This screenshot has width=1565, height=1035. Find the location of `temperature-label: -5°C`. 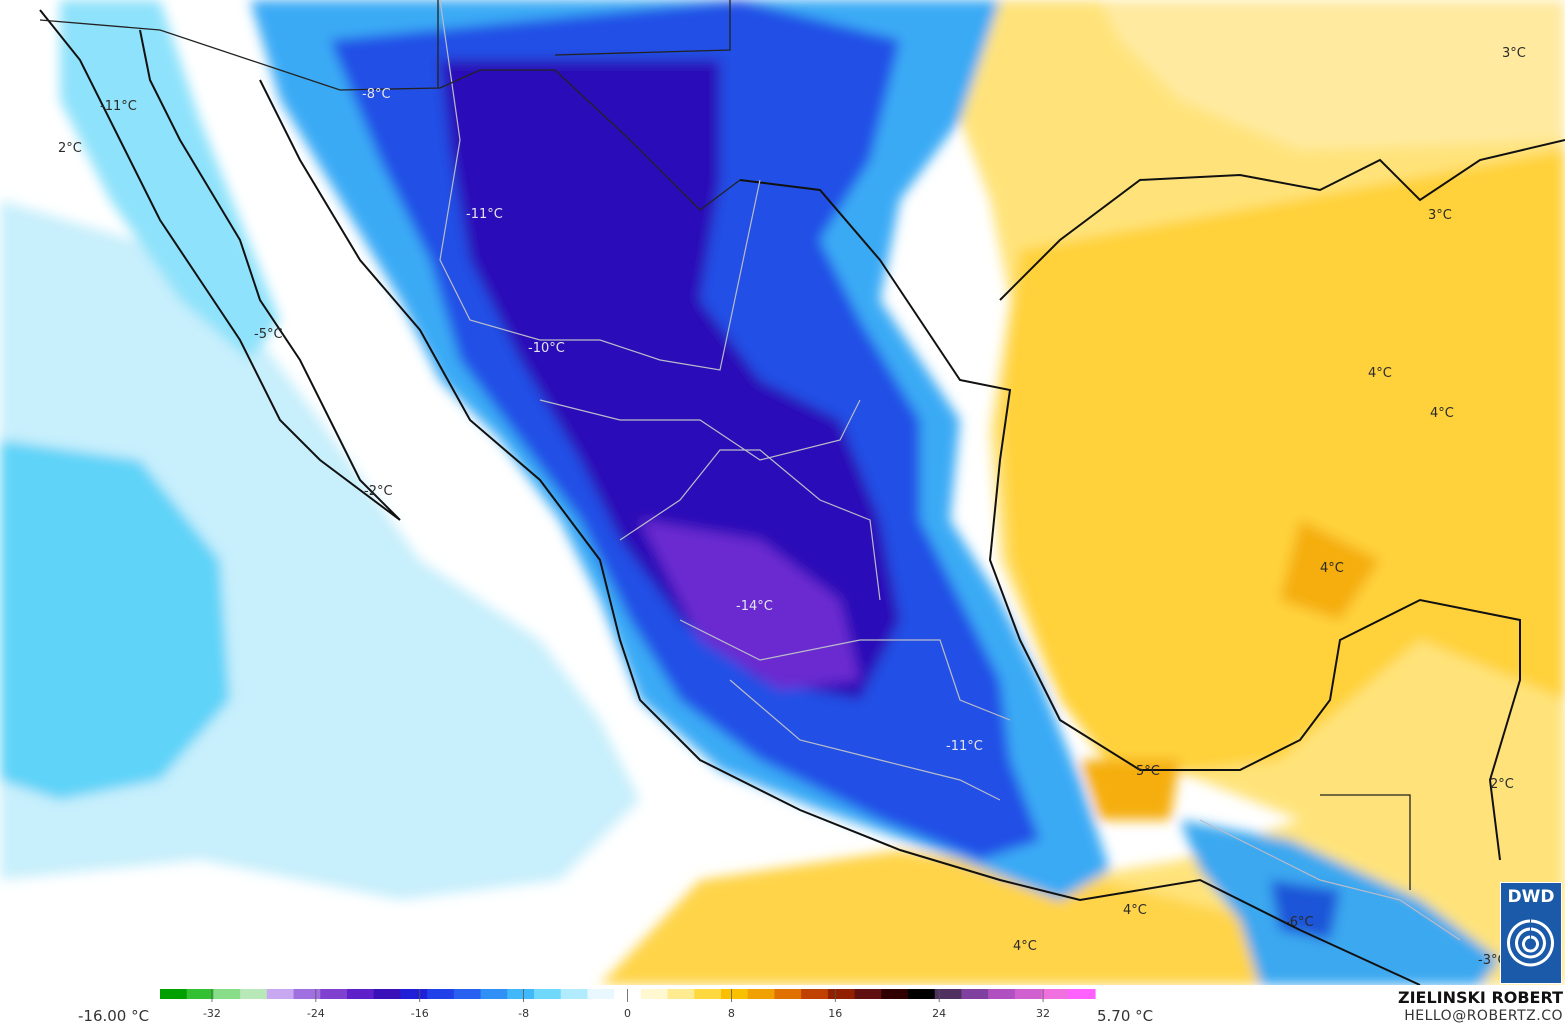

temperature-label: -5°C is located at coordinates (268, 334).